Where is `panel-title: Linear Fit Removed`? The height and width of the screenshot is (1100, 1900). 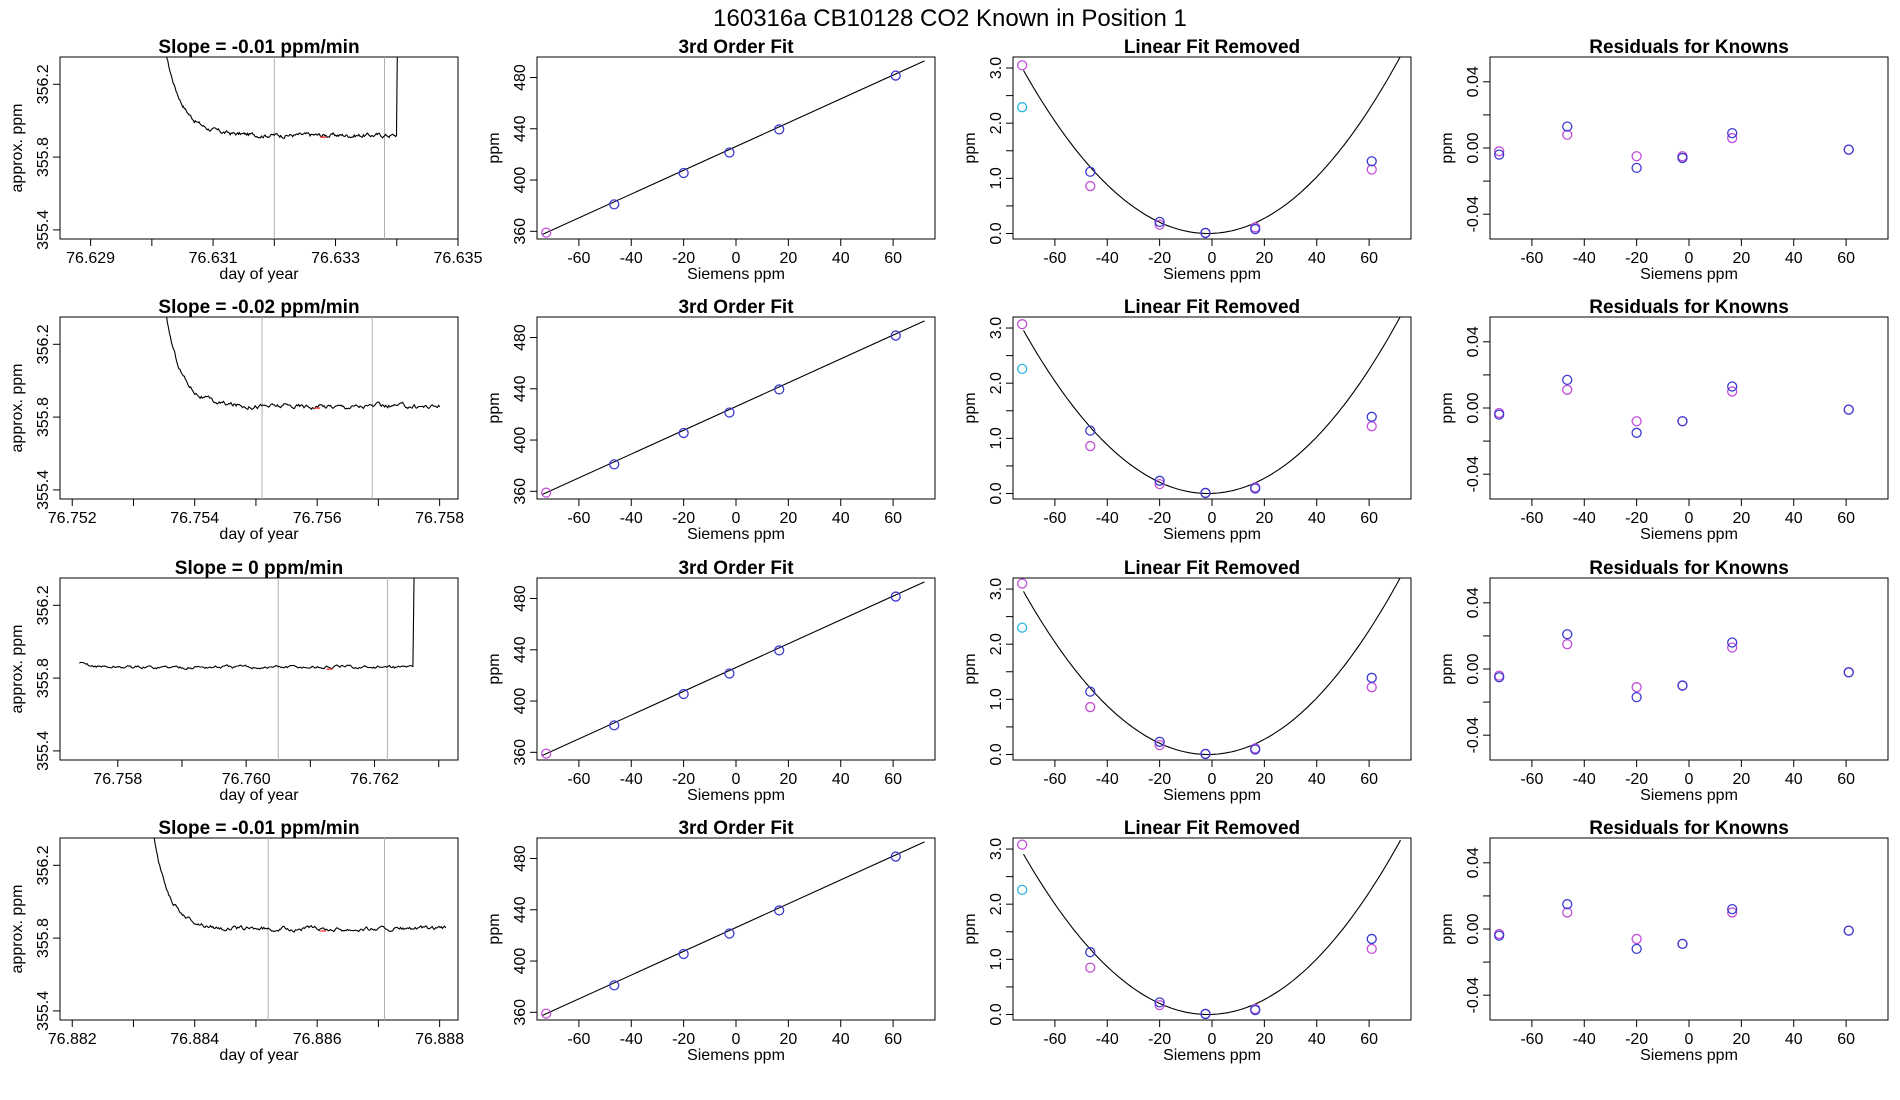 panel-title: Linear Fit Removed is located at coordinates (1212, 307).